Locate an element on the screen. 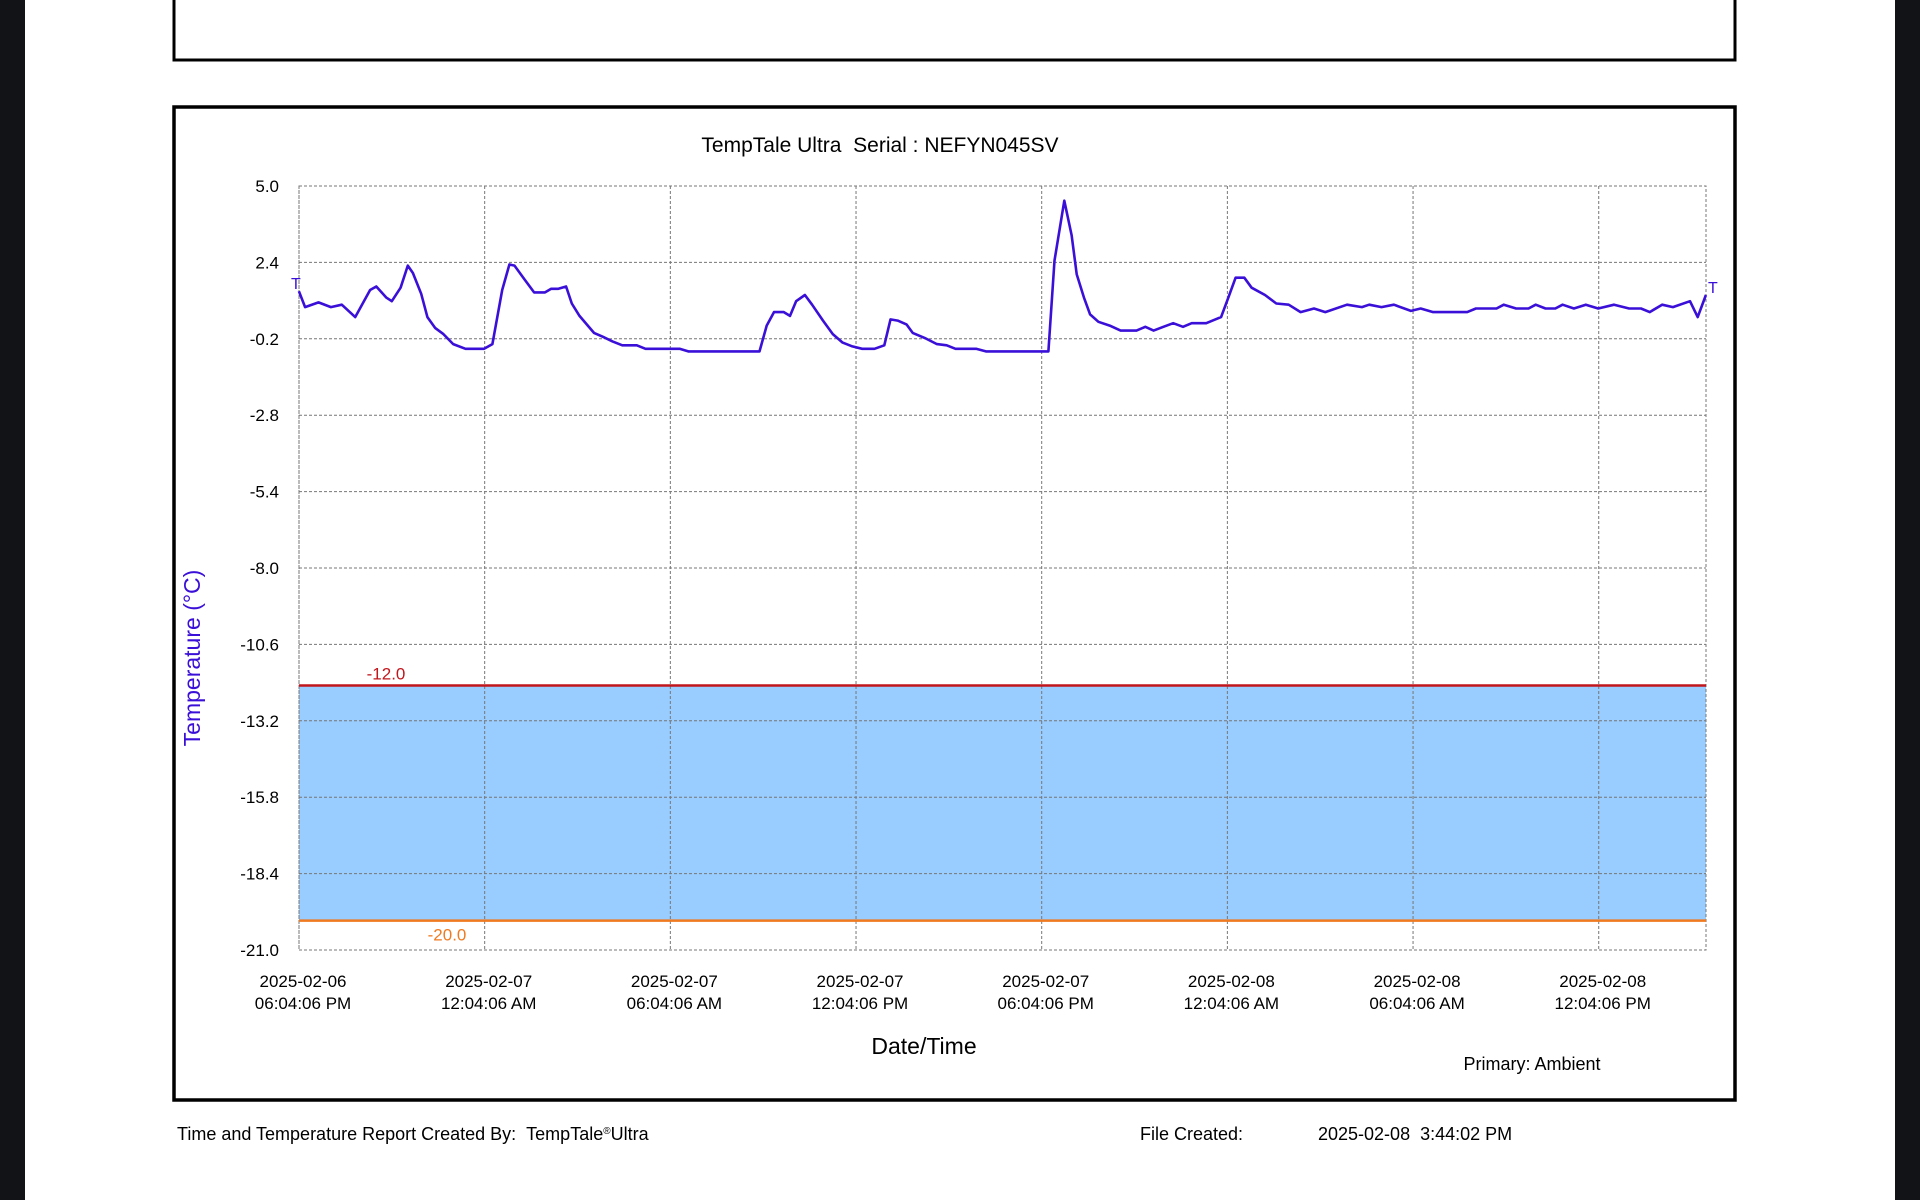 Image resolution: width=1920 pixels, height=1200 pixels. registered-mark: ® is located at coordinates (607, 1131).